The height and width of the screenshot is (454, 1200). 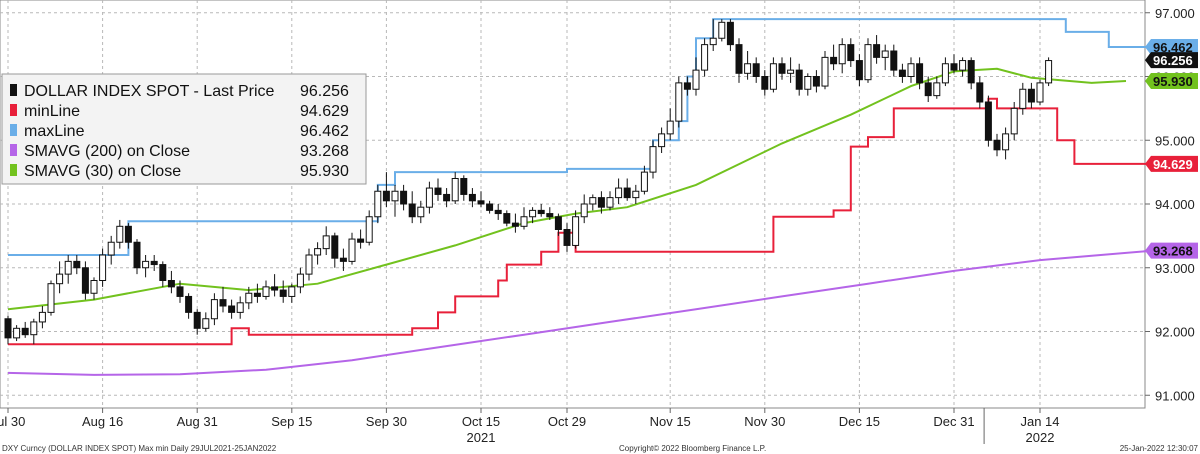 What do you see at coordinates (324, 151) in the screenshot?
I see `legend-value: 93.268` at bounding box center [324, 151].